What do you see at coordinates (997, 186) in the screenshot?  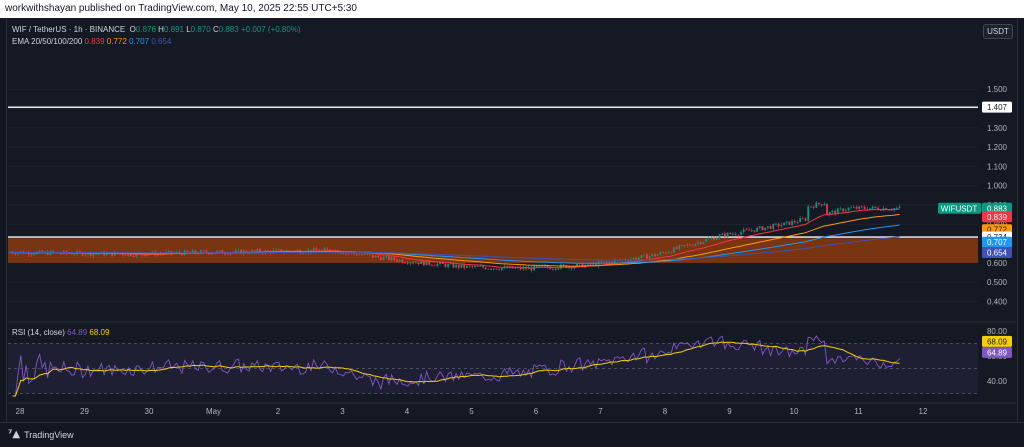 I see `price-tick-label: 1.000` at bounding box center [997, 186].